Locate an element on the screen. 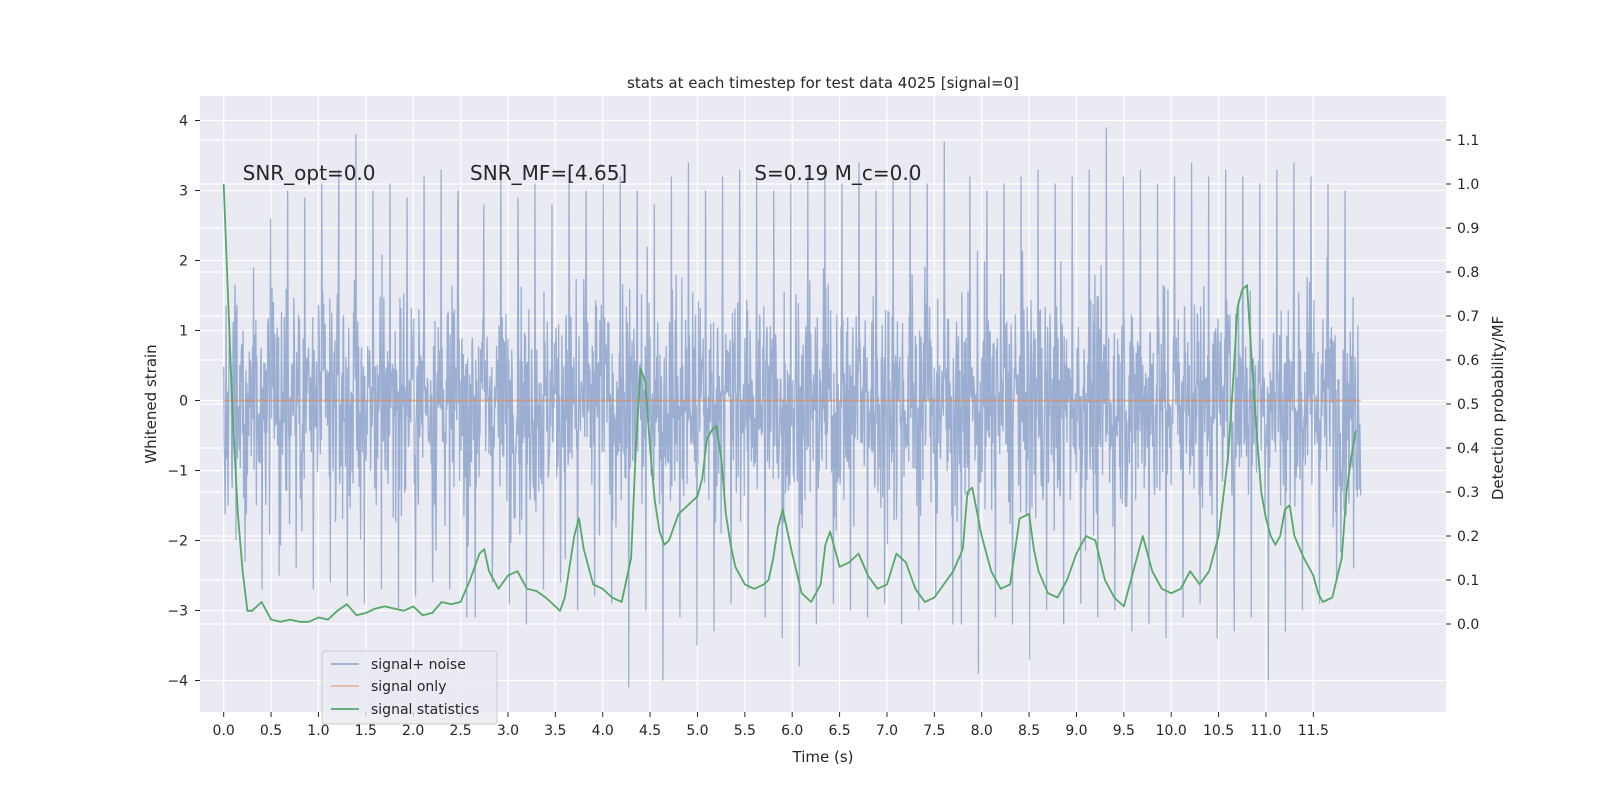 The height and width of the screenshot is (804, 1600). y-axis-ticks: −4 −3 −2 −1 0 1 2 3 4 is located at coordinates (183, 402).